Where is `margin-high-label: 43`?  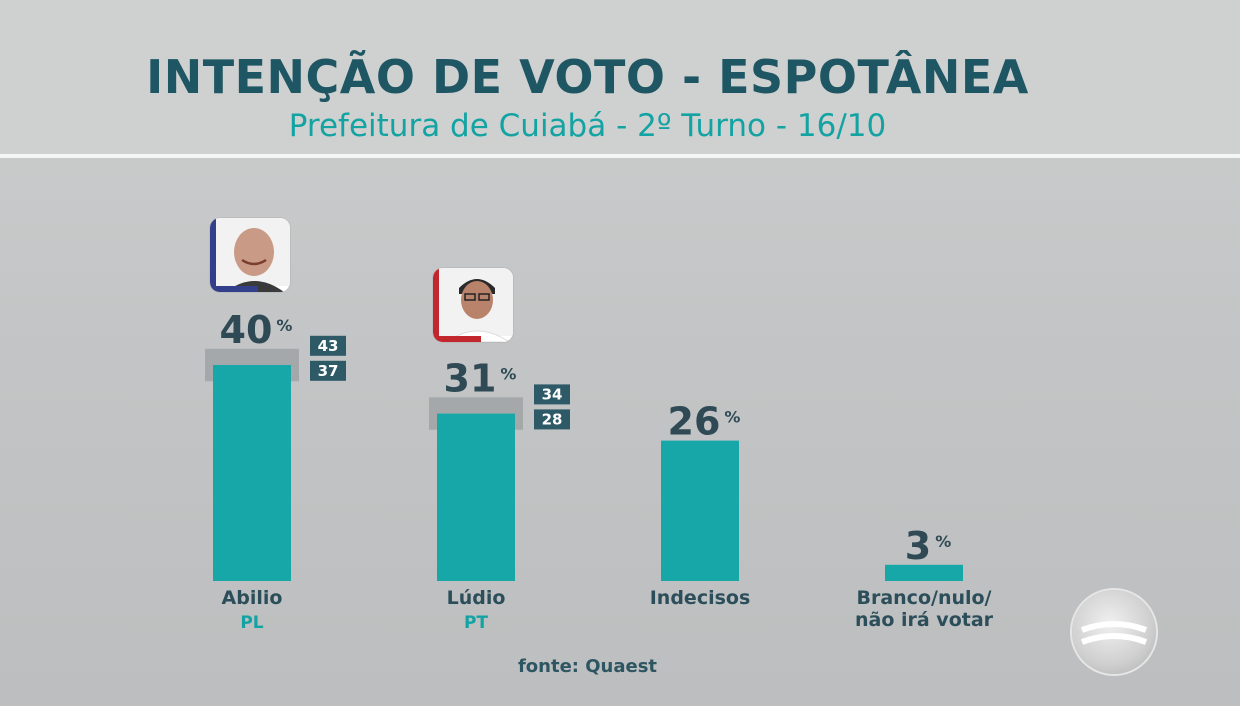 margin-high-label: 43 is located at coordinates (328, 346).